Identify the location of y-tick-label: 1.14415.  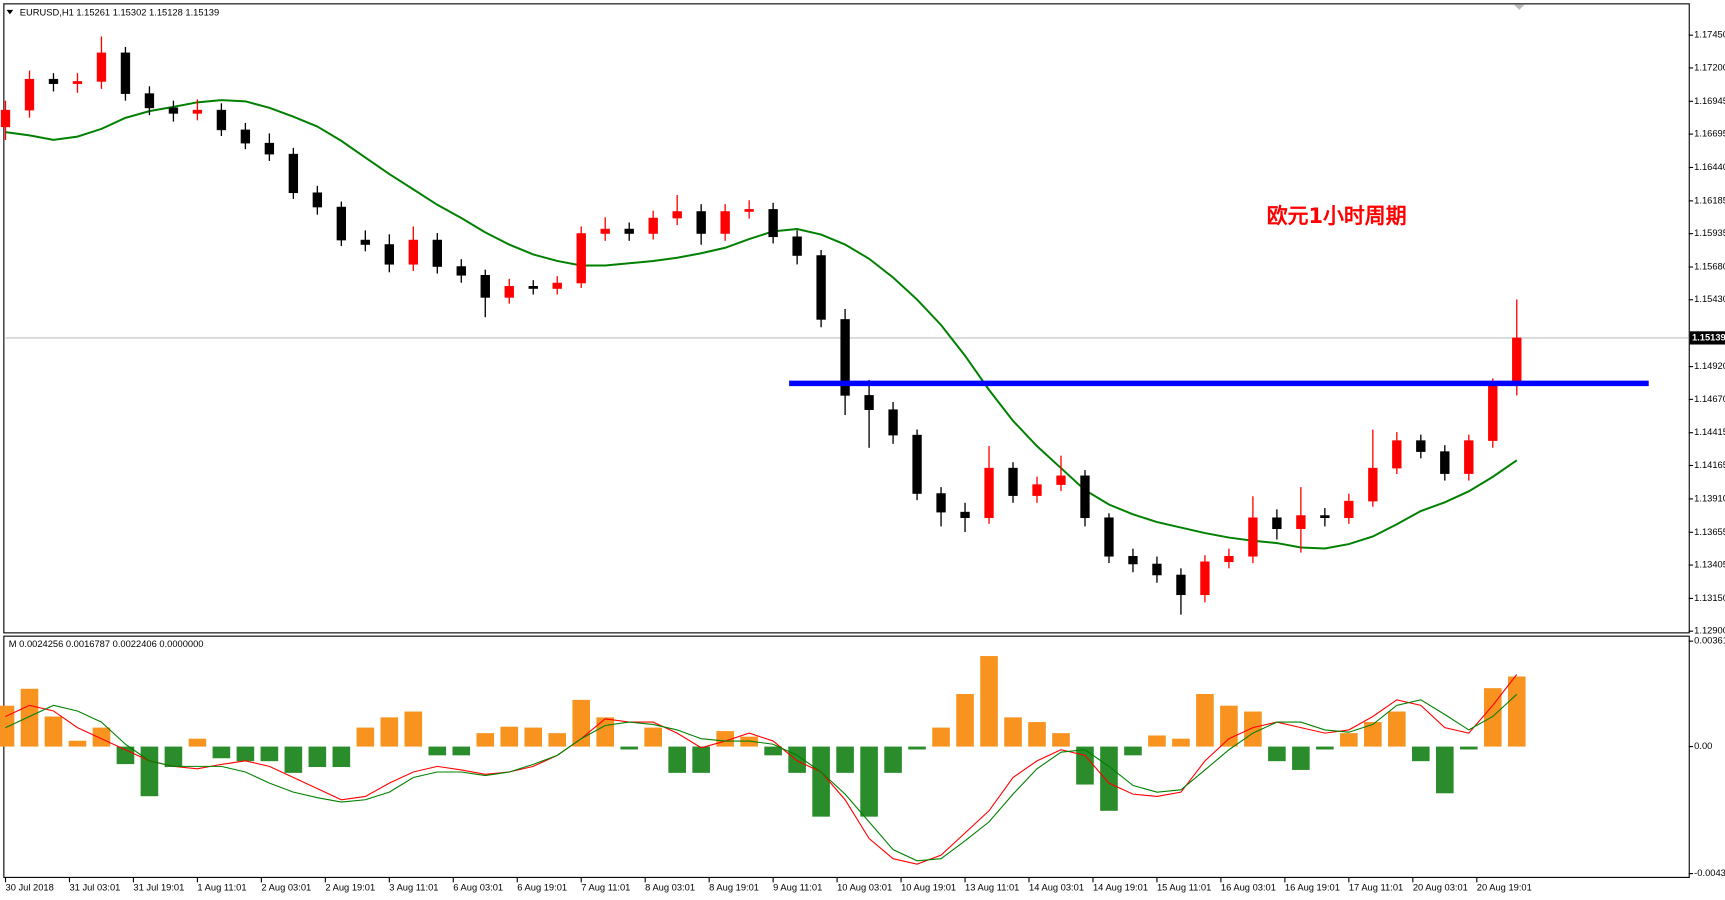
(1709, 432).